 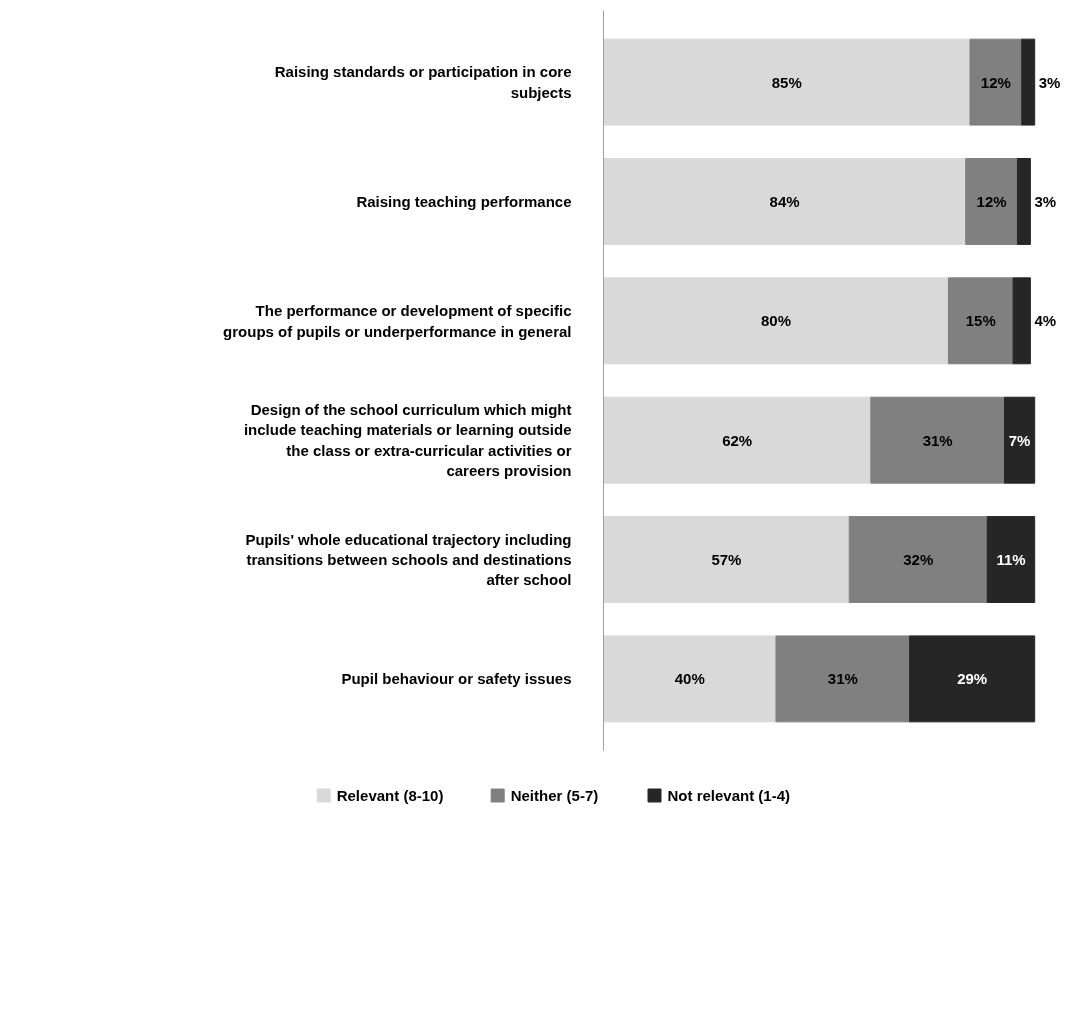 I want to click on y-tick-label: The performance or development of specific groups of pupils or underperformance in general, so click(x=397, y=321).